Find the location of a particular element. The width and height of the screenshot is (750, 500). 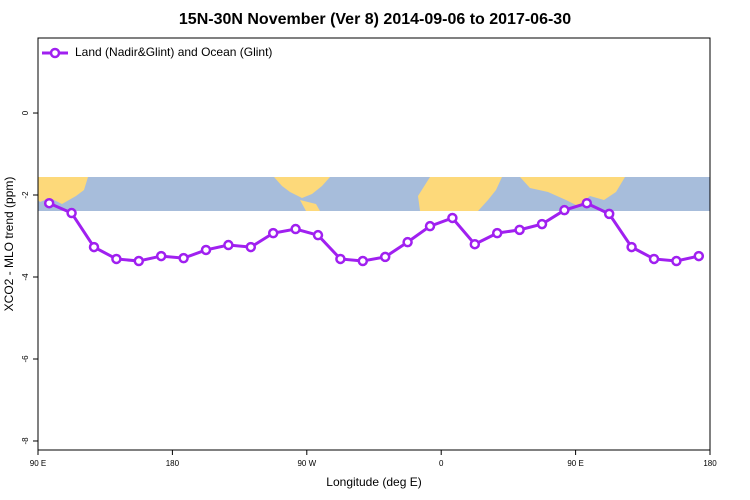

x-tick-label: 90 W is located at coordinates (306, 463).